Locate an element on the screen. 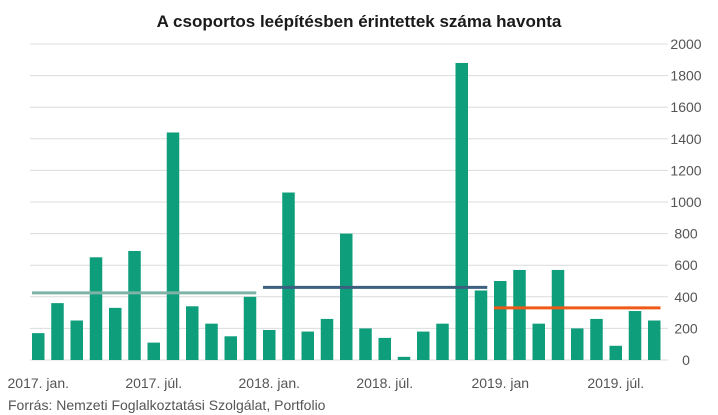 The image size is (718, 415). y-axis-labels: 0 200 400 600 800 1000 1200 1400 1600 1800 2000 is located at coordinates (685, 202).